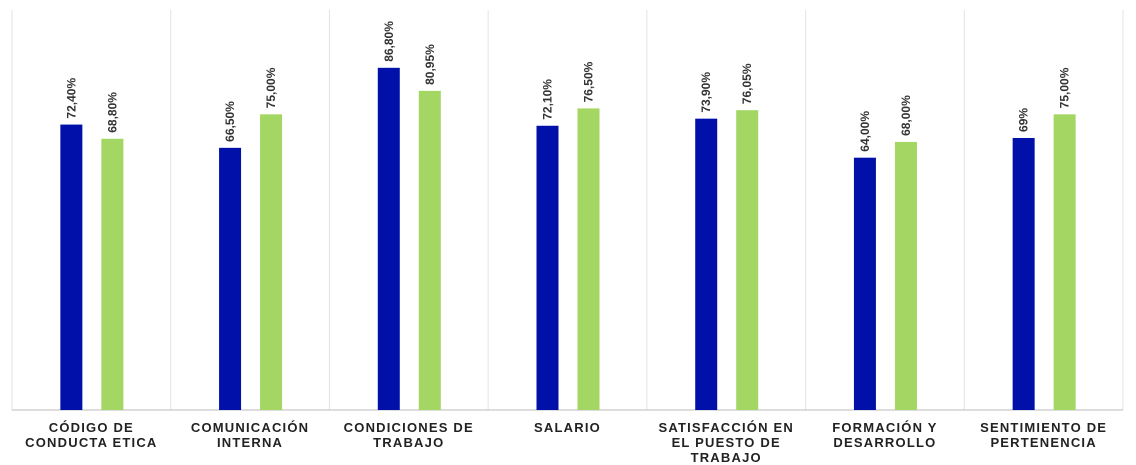  What do you see at coordinates (865, 131) in the screenshot?
I see `value-label: 64,00%` at bounding box center [865, 131].